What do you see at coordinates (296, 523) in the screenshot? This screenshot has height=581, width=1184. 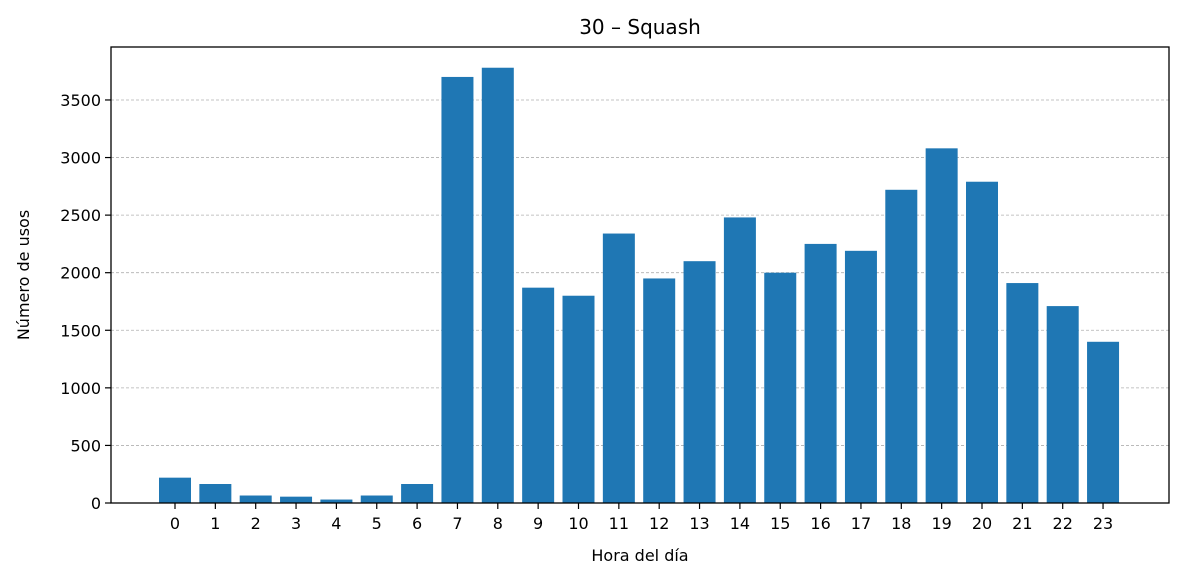 I see `x-tick-label: 3` at bounding box center [296, 523].